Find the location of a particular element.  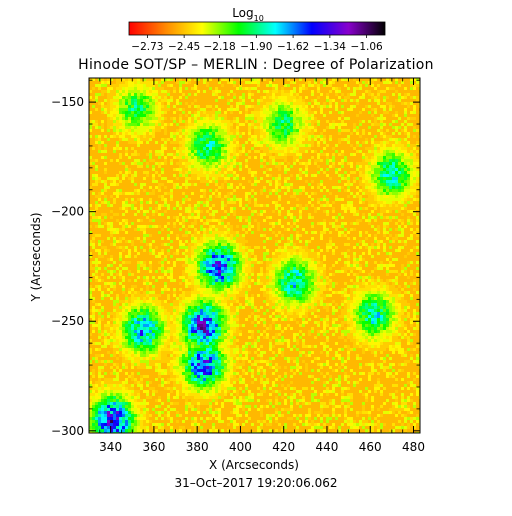

x-tick-label: 340 is located at coordinates (110, 447).